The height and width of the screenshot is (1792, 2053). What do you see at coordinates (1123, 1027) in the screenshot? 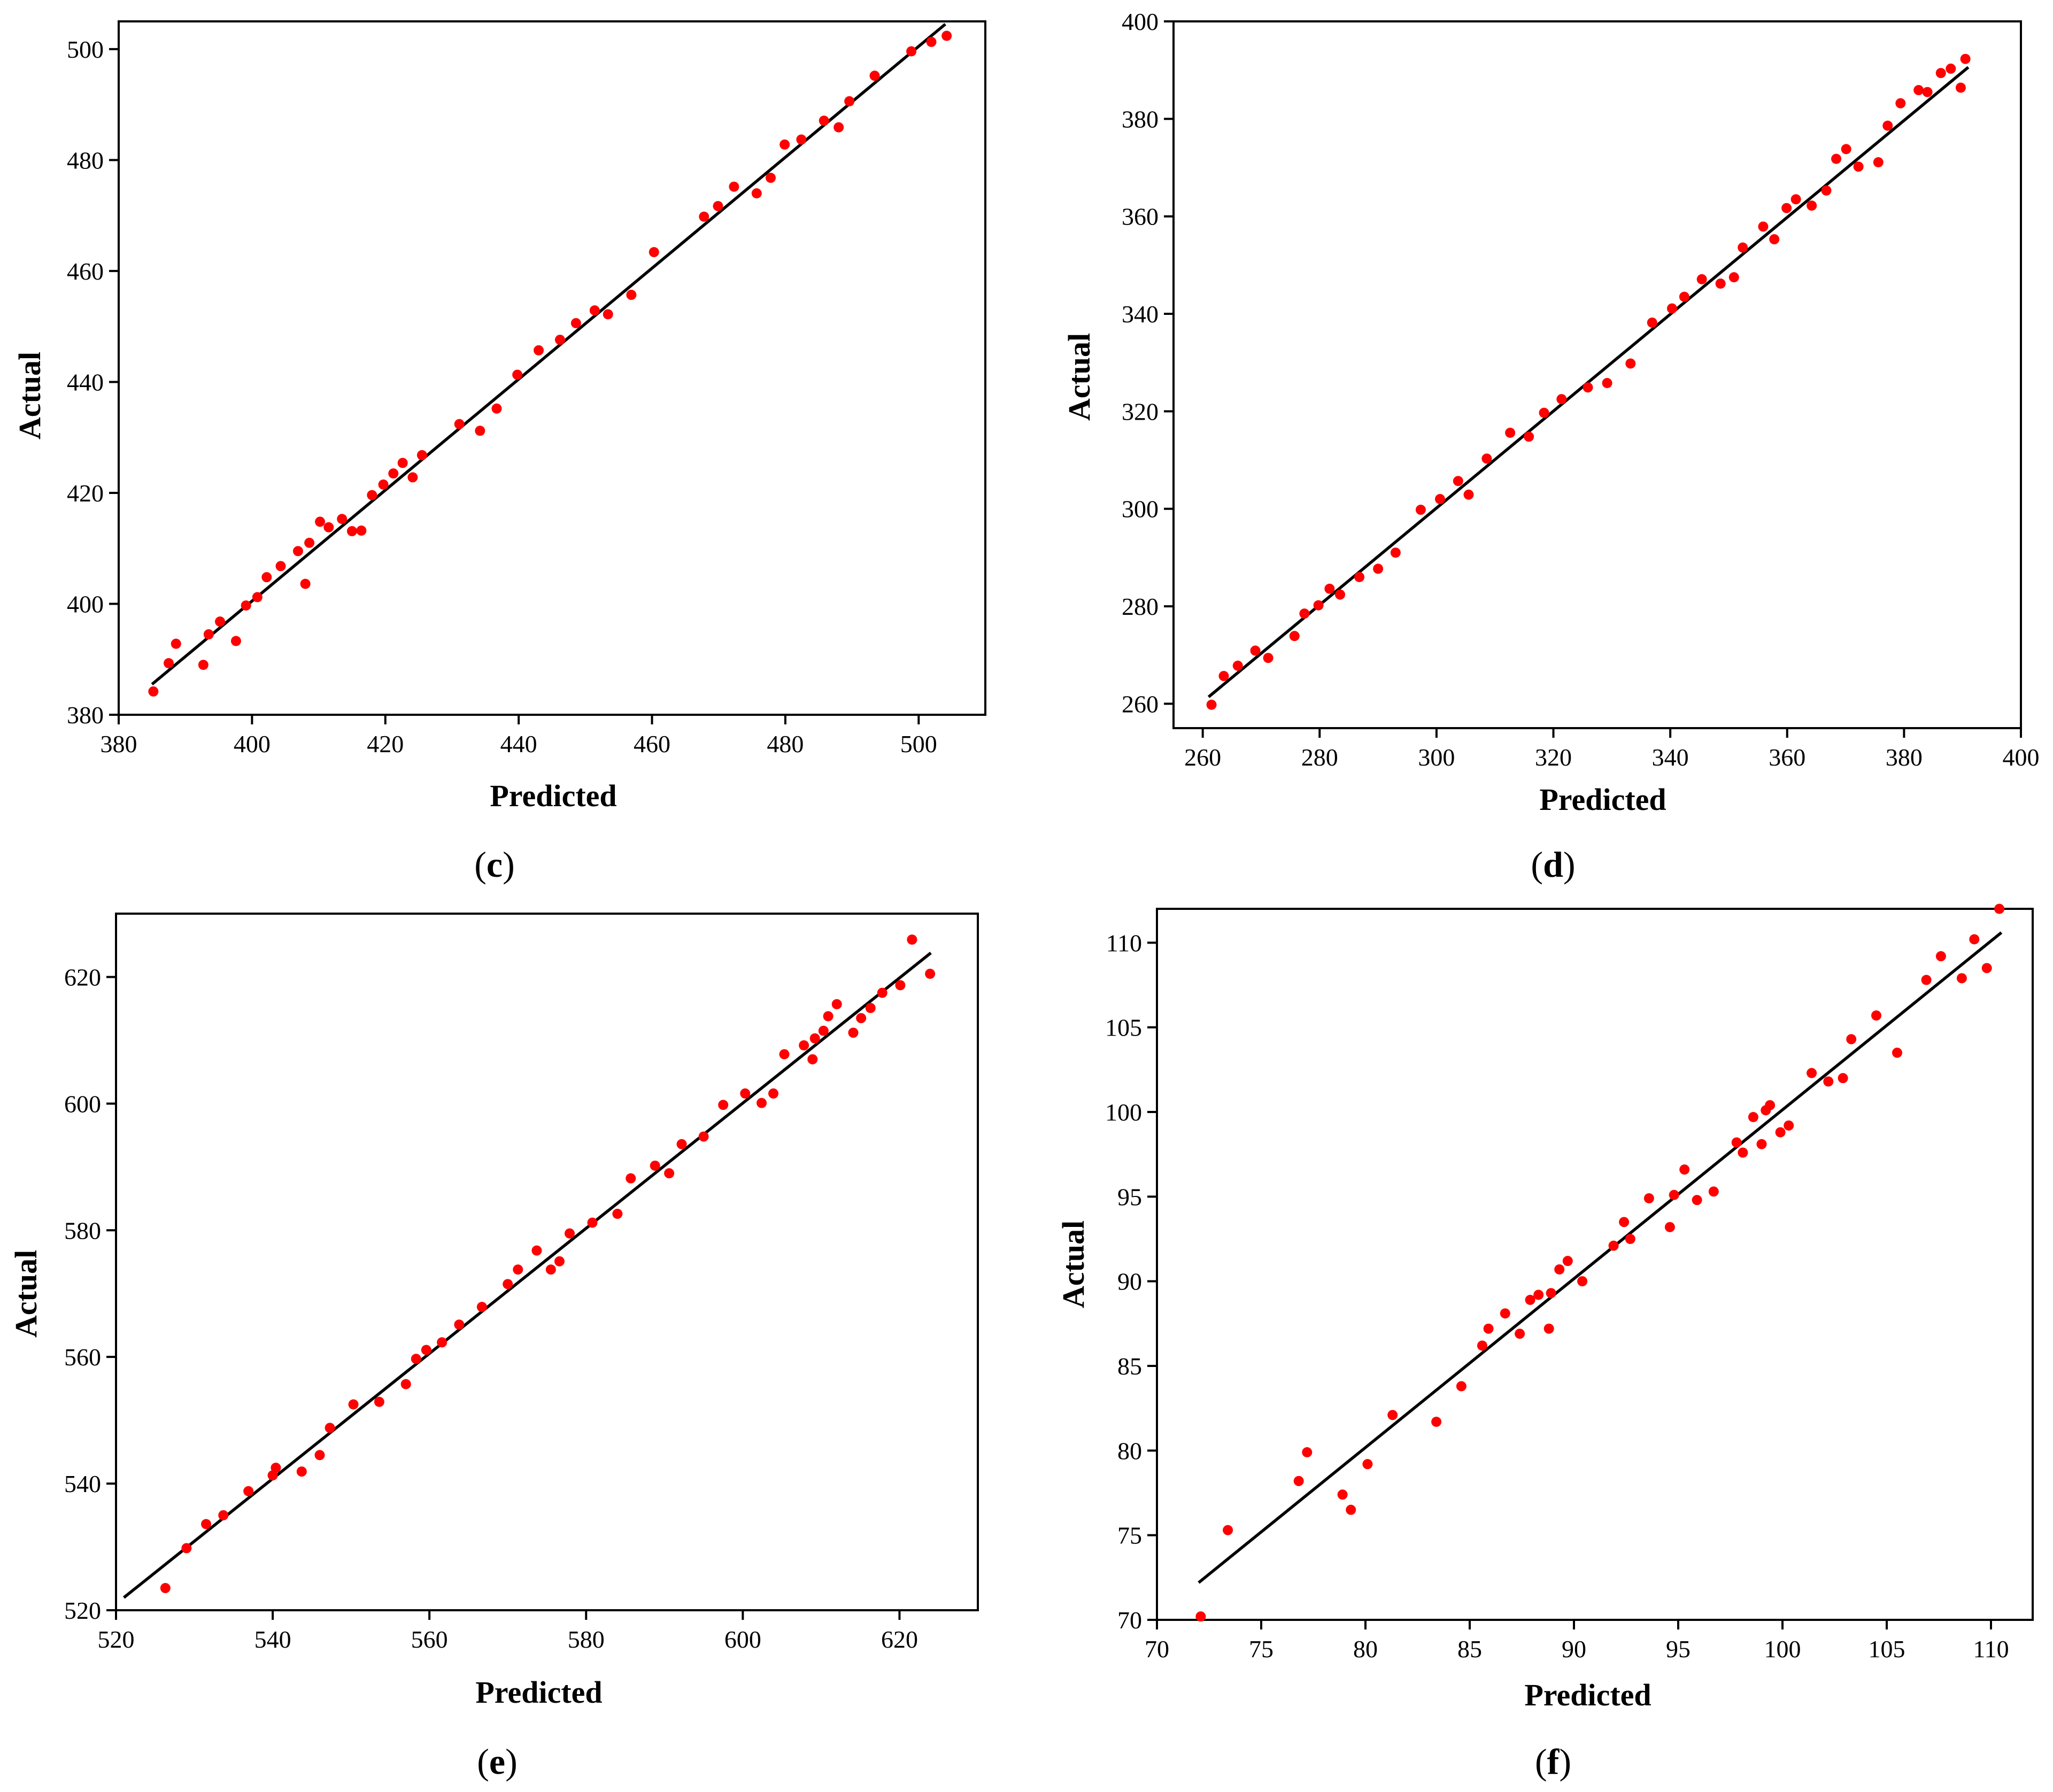
I see `y-tick-label: 105` at bounding box center [1123, 1027].